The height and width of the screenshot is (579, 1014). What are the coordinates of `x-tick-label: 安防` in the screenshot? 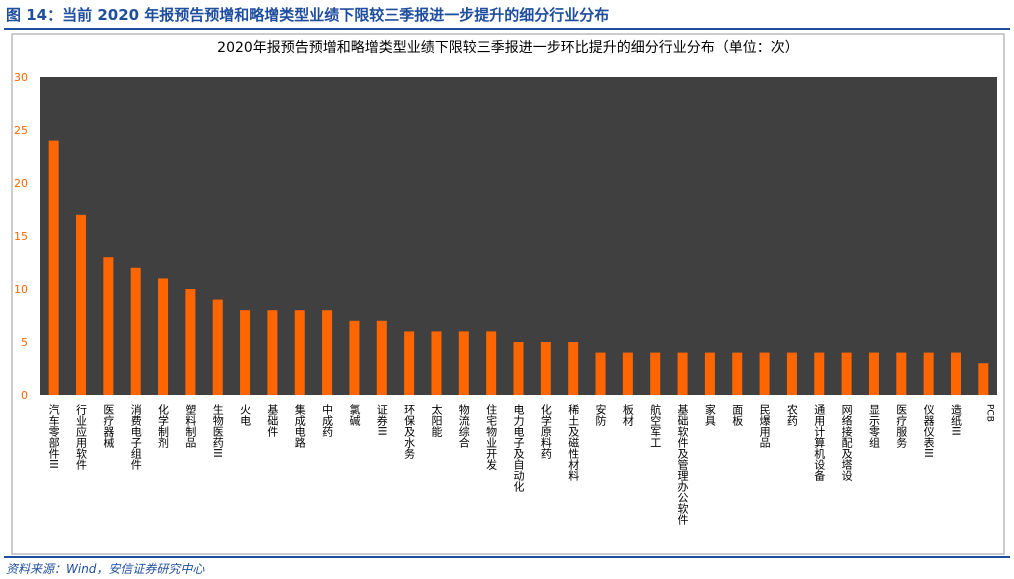 It's located at (600, 415).